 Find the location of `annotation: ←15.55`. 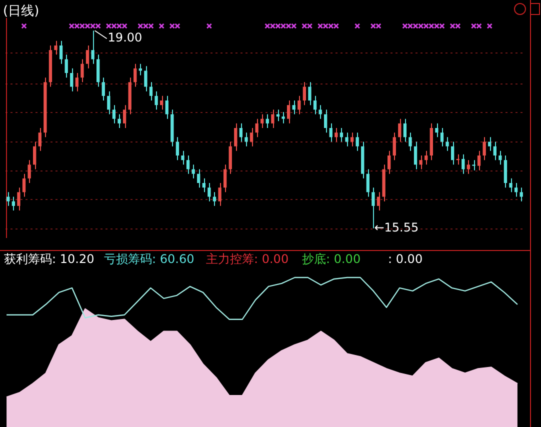

annotation: ←15.55 is located at coordinates (396, 227).